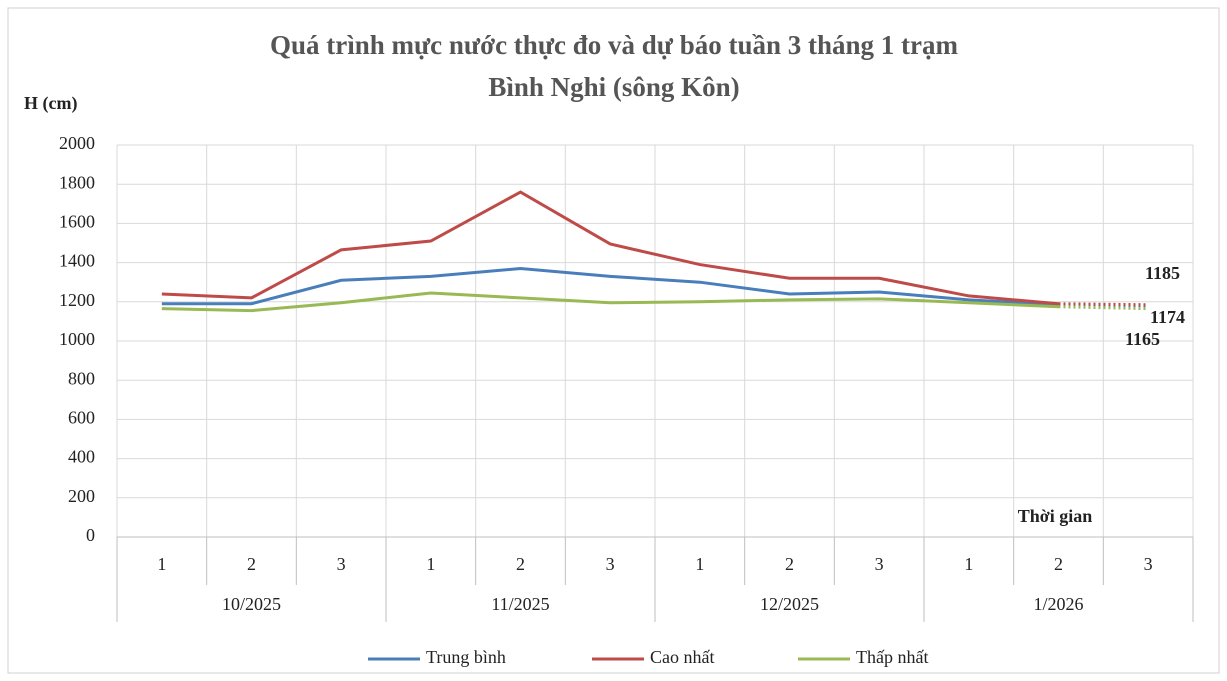  What do you see at coordinates (1167, 317) in the screenshot?
I see `data-label: 1174` at bounding box center [1167, 317].